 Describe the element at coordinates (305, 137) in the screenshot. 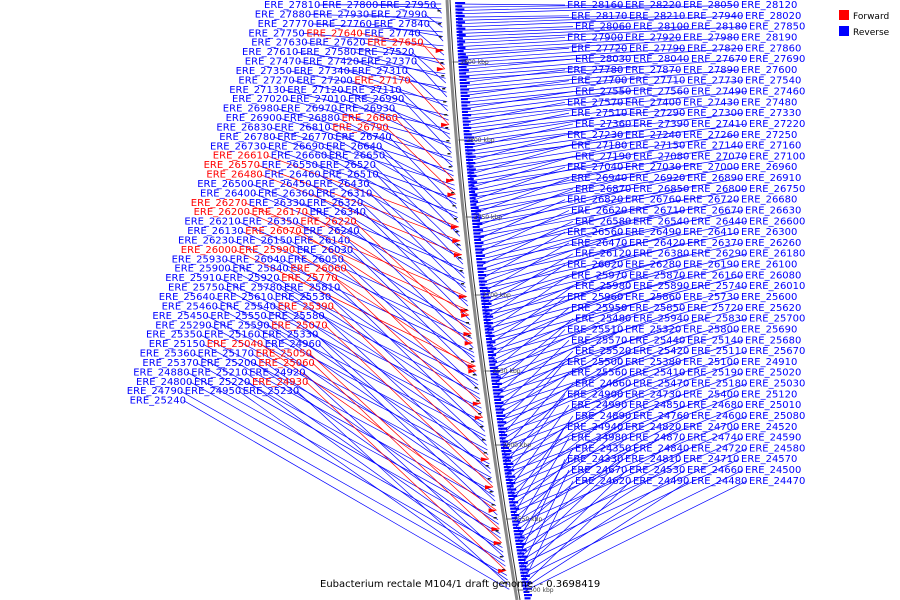

I see `gene-label: ERE_26770` at that location.